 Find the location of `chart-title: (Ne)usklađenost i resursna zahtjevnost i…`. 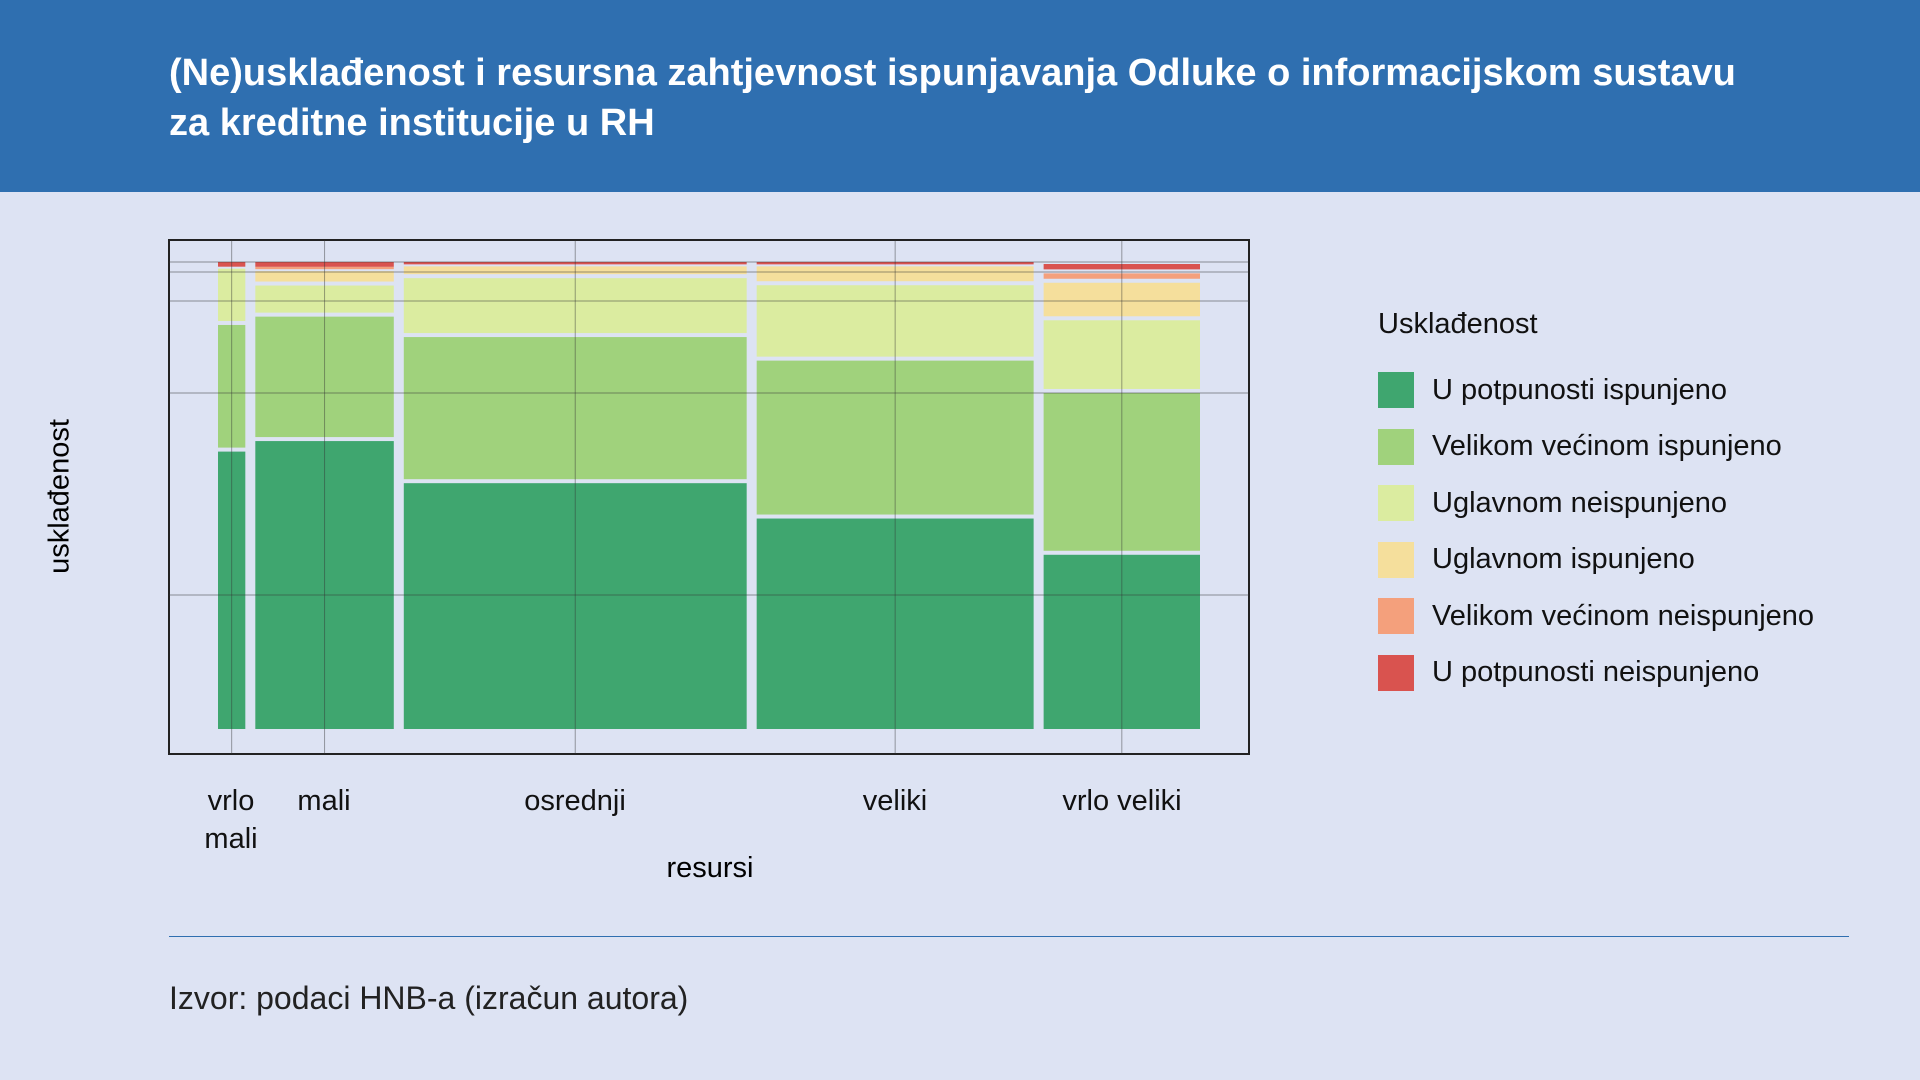

chart-title: (Ne)usklađenost i resursna zahtjevnost i… is located at coordinates (952, 98).